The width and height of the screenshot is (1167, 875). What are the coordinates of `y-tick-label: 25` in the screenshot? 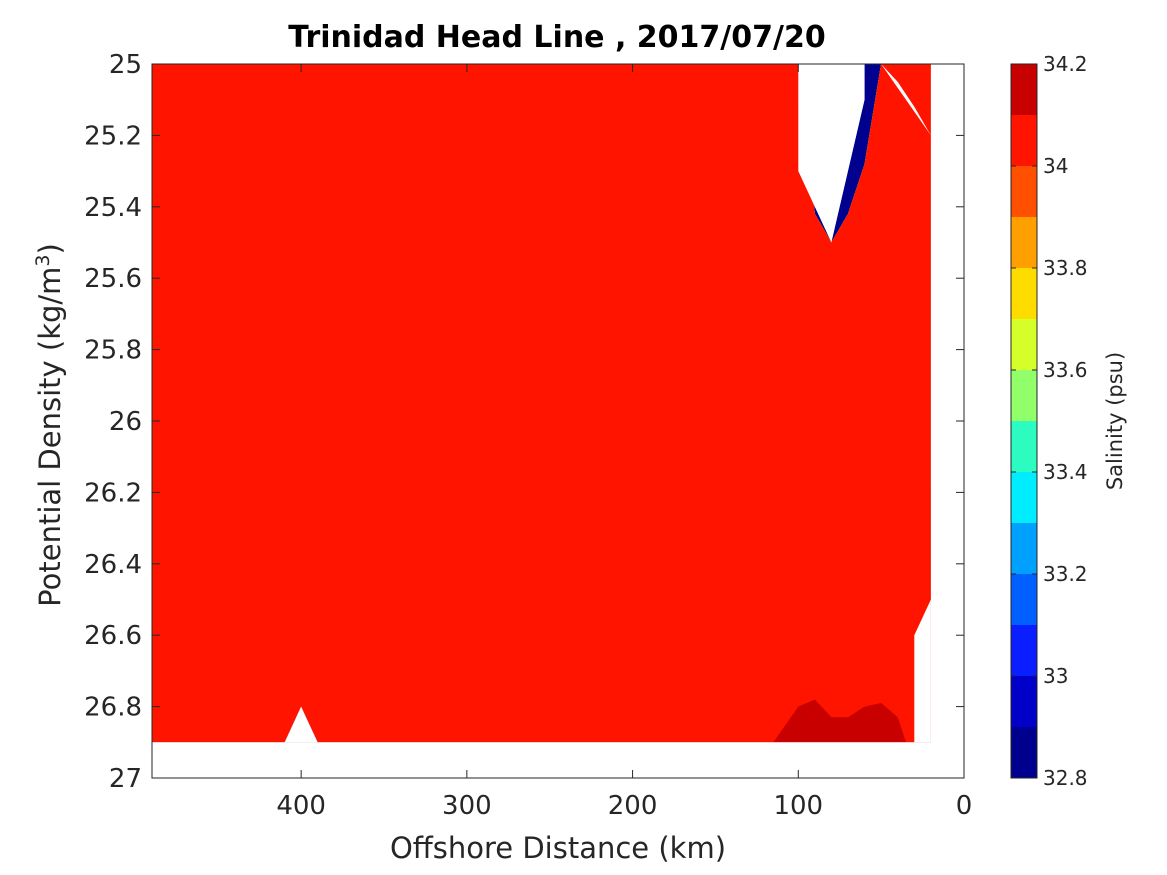 It's located at (125, 65).